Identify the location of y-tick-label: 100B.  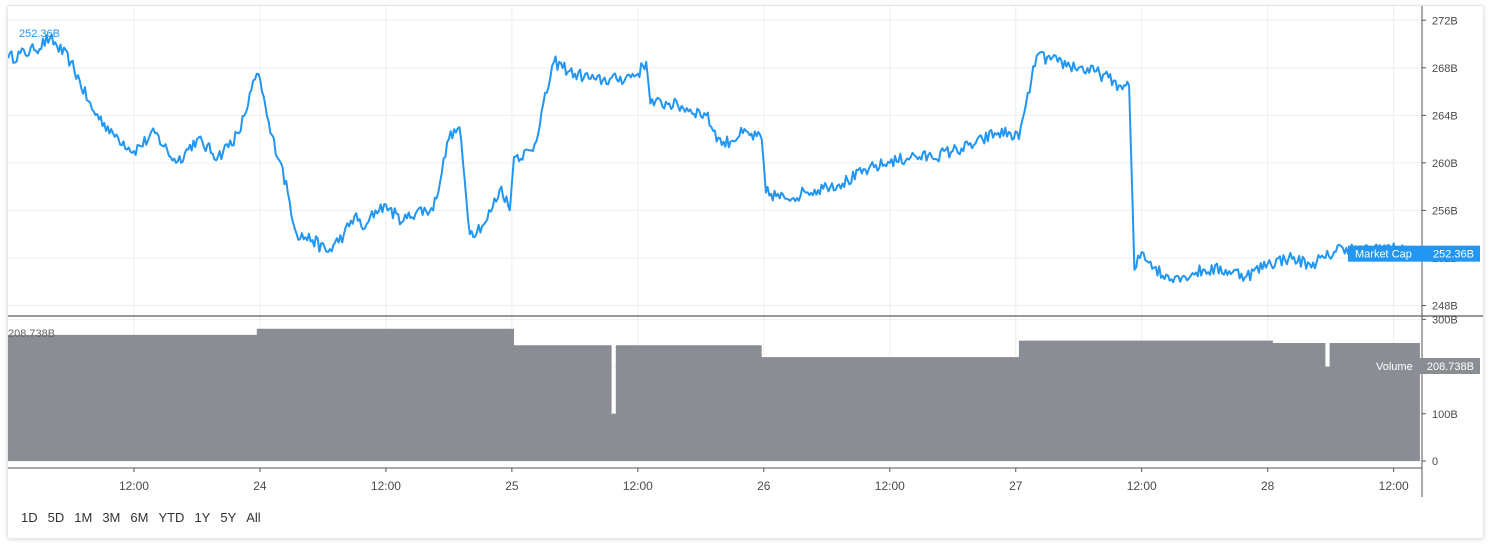
(1445, 415).